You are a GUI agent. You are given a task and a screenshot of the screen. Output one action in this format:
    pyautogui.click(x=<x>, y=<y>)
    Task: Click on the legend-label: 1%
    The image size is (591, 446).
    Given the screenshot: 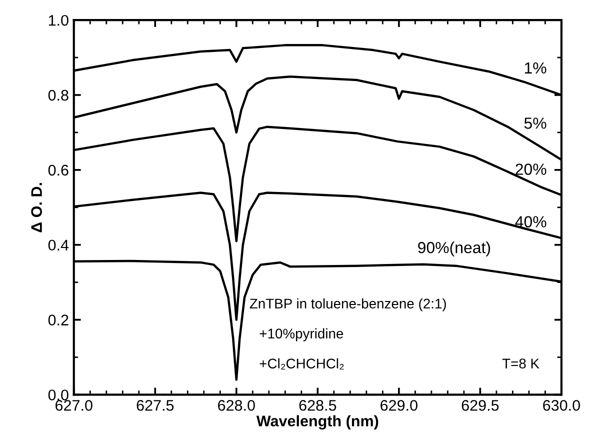 What is the action you would take?
    pyautogui.click(x=535, y=68)
    